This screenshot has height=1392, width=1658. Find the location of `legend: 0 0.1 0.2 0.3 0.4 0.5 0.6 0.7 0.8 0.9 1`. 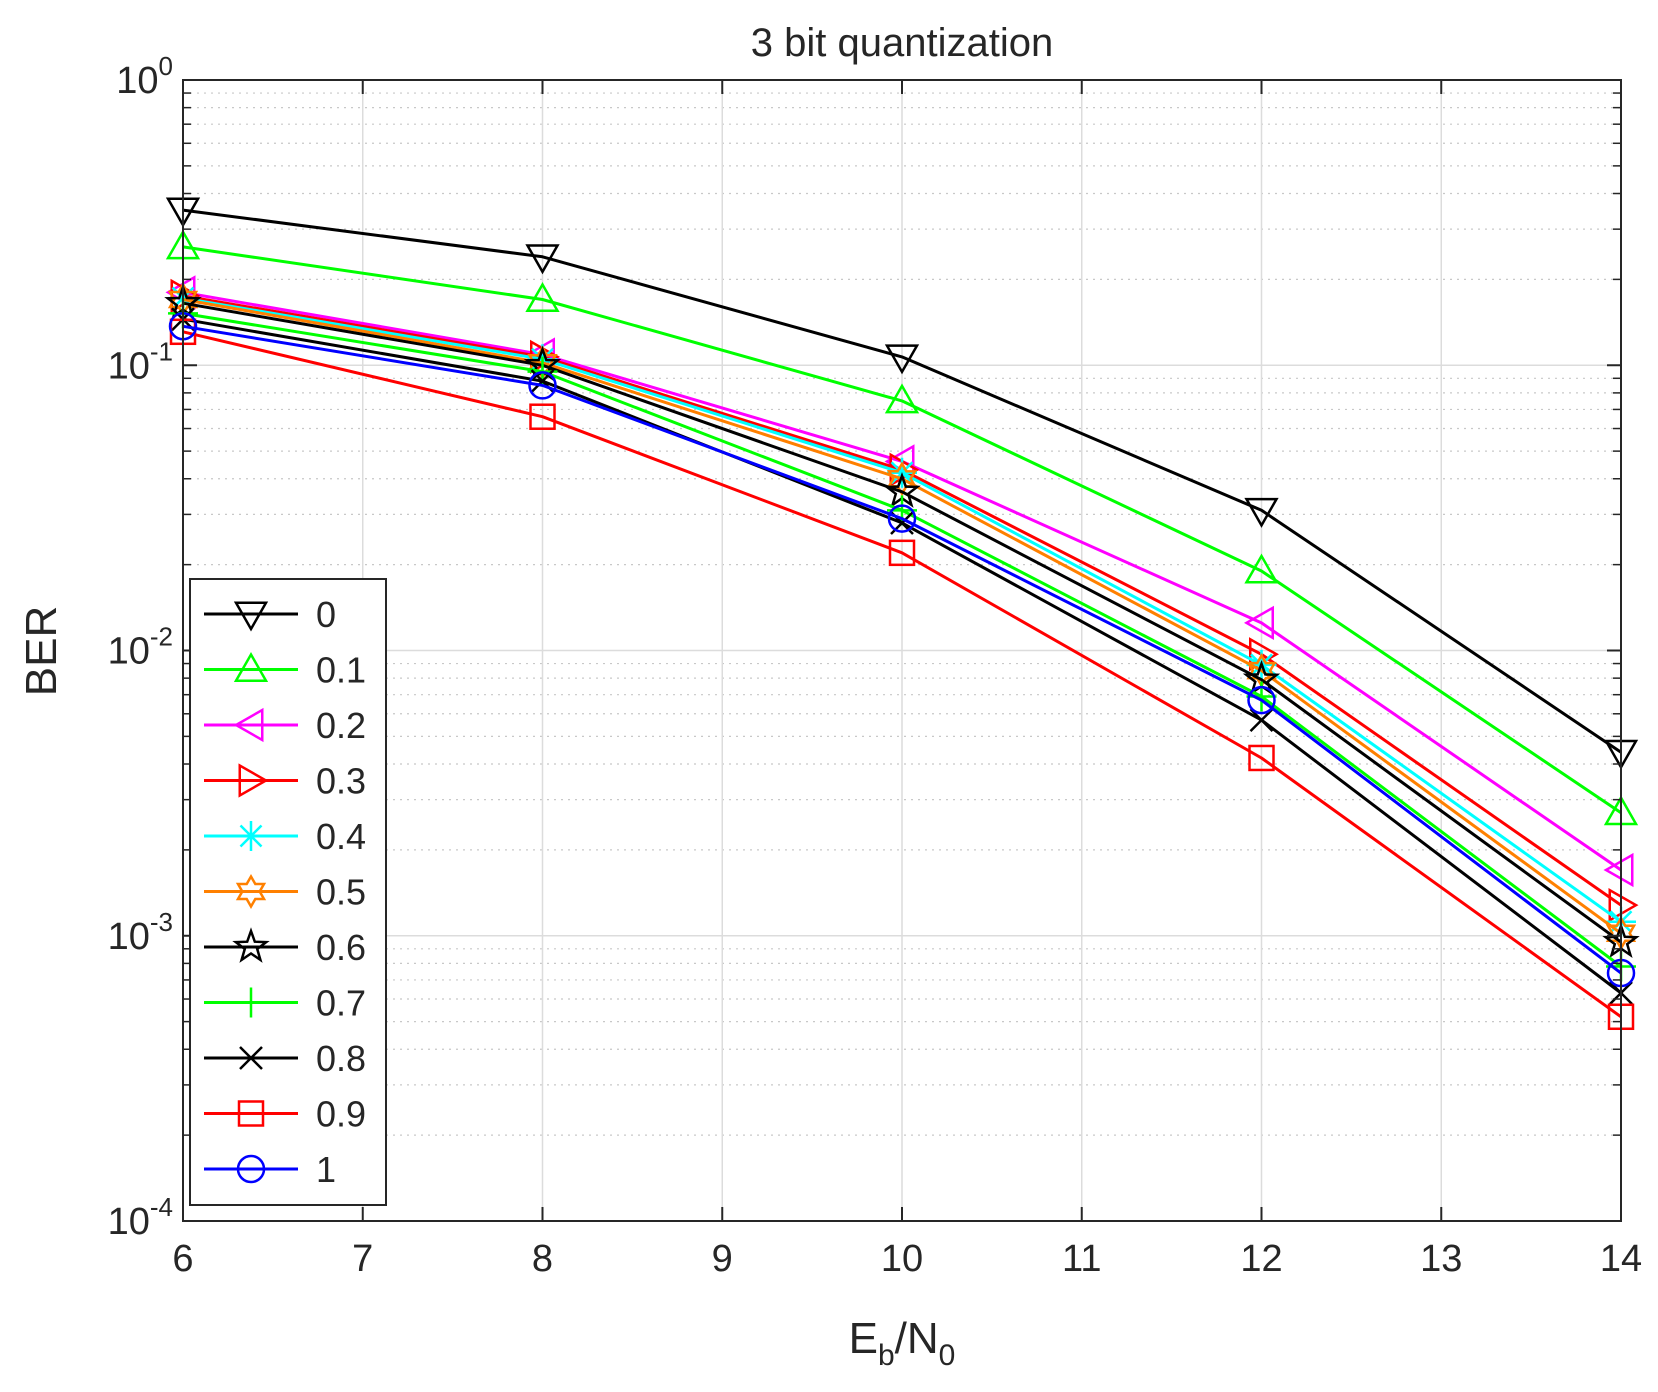

legend: 0 0.1 0.2 0.3 0.4 0.5 0.6 0.7 0.8 0.9 1 is located at coordinates (288, 892).